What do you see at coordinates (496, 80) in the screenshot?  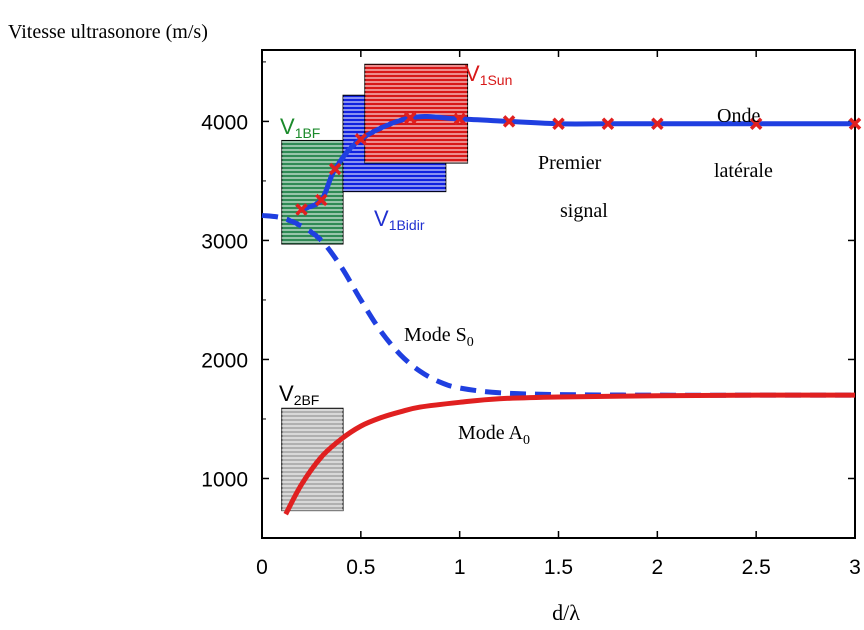 I see `box-label-v1sun-sub: 1Sun` at bounding box center [496, 80].